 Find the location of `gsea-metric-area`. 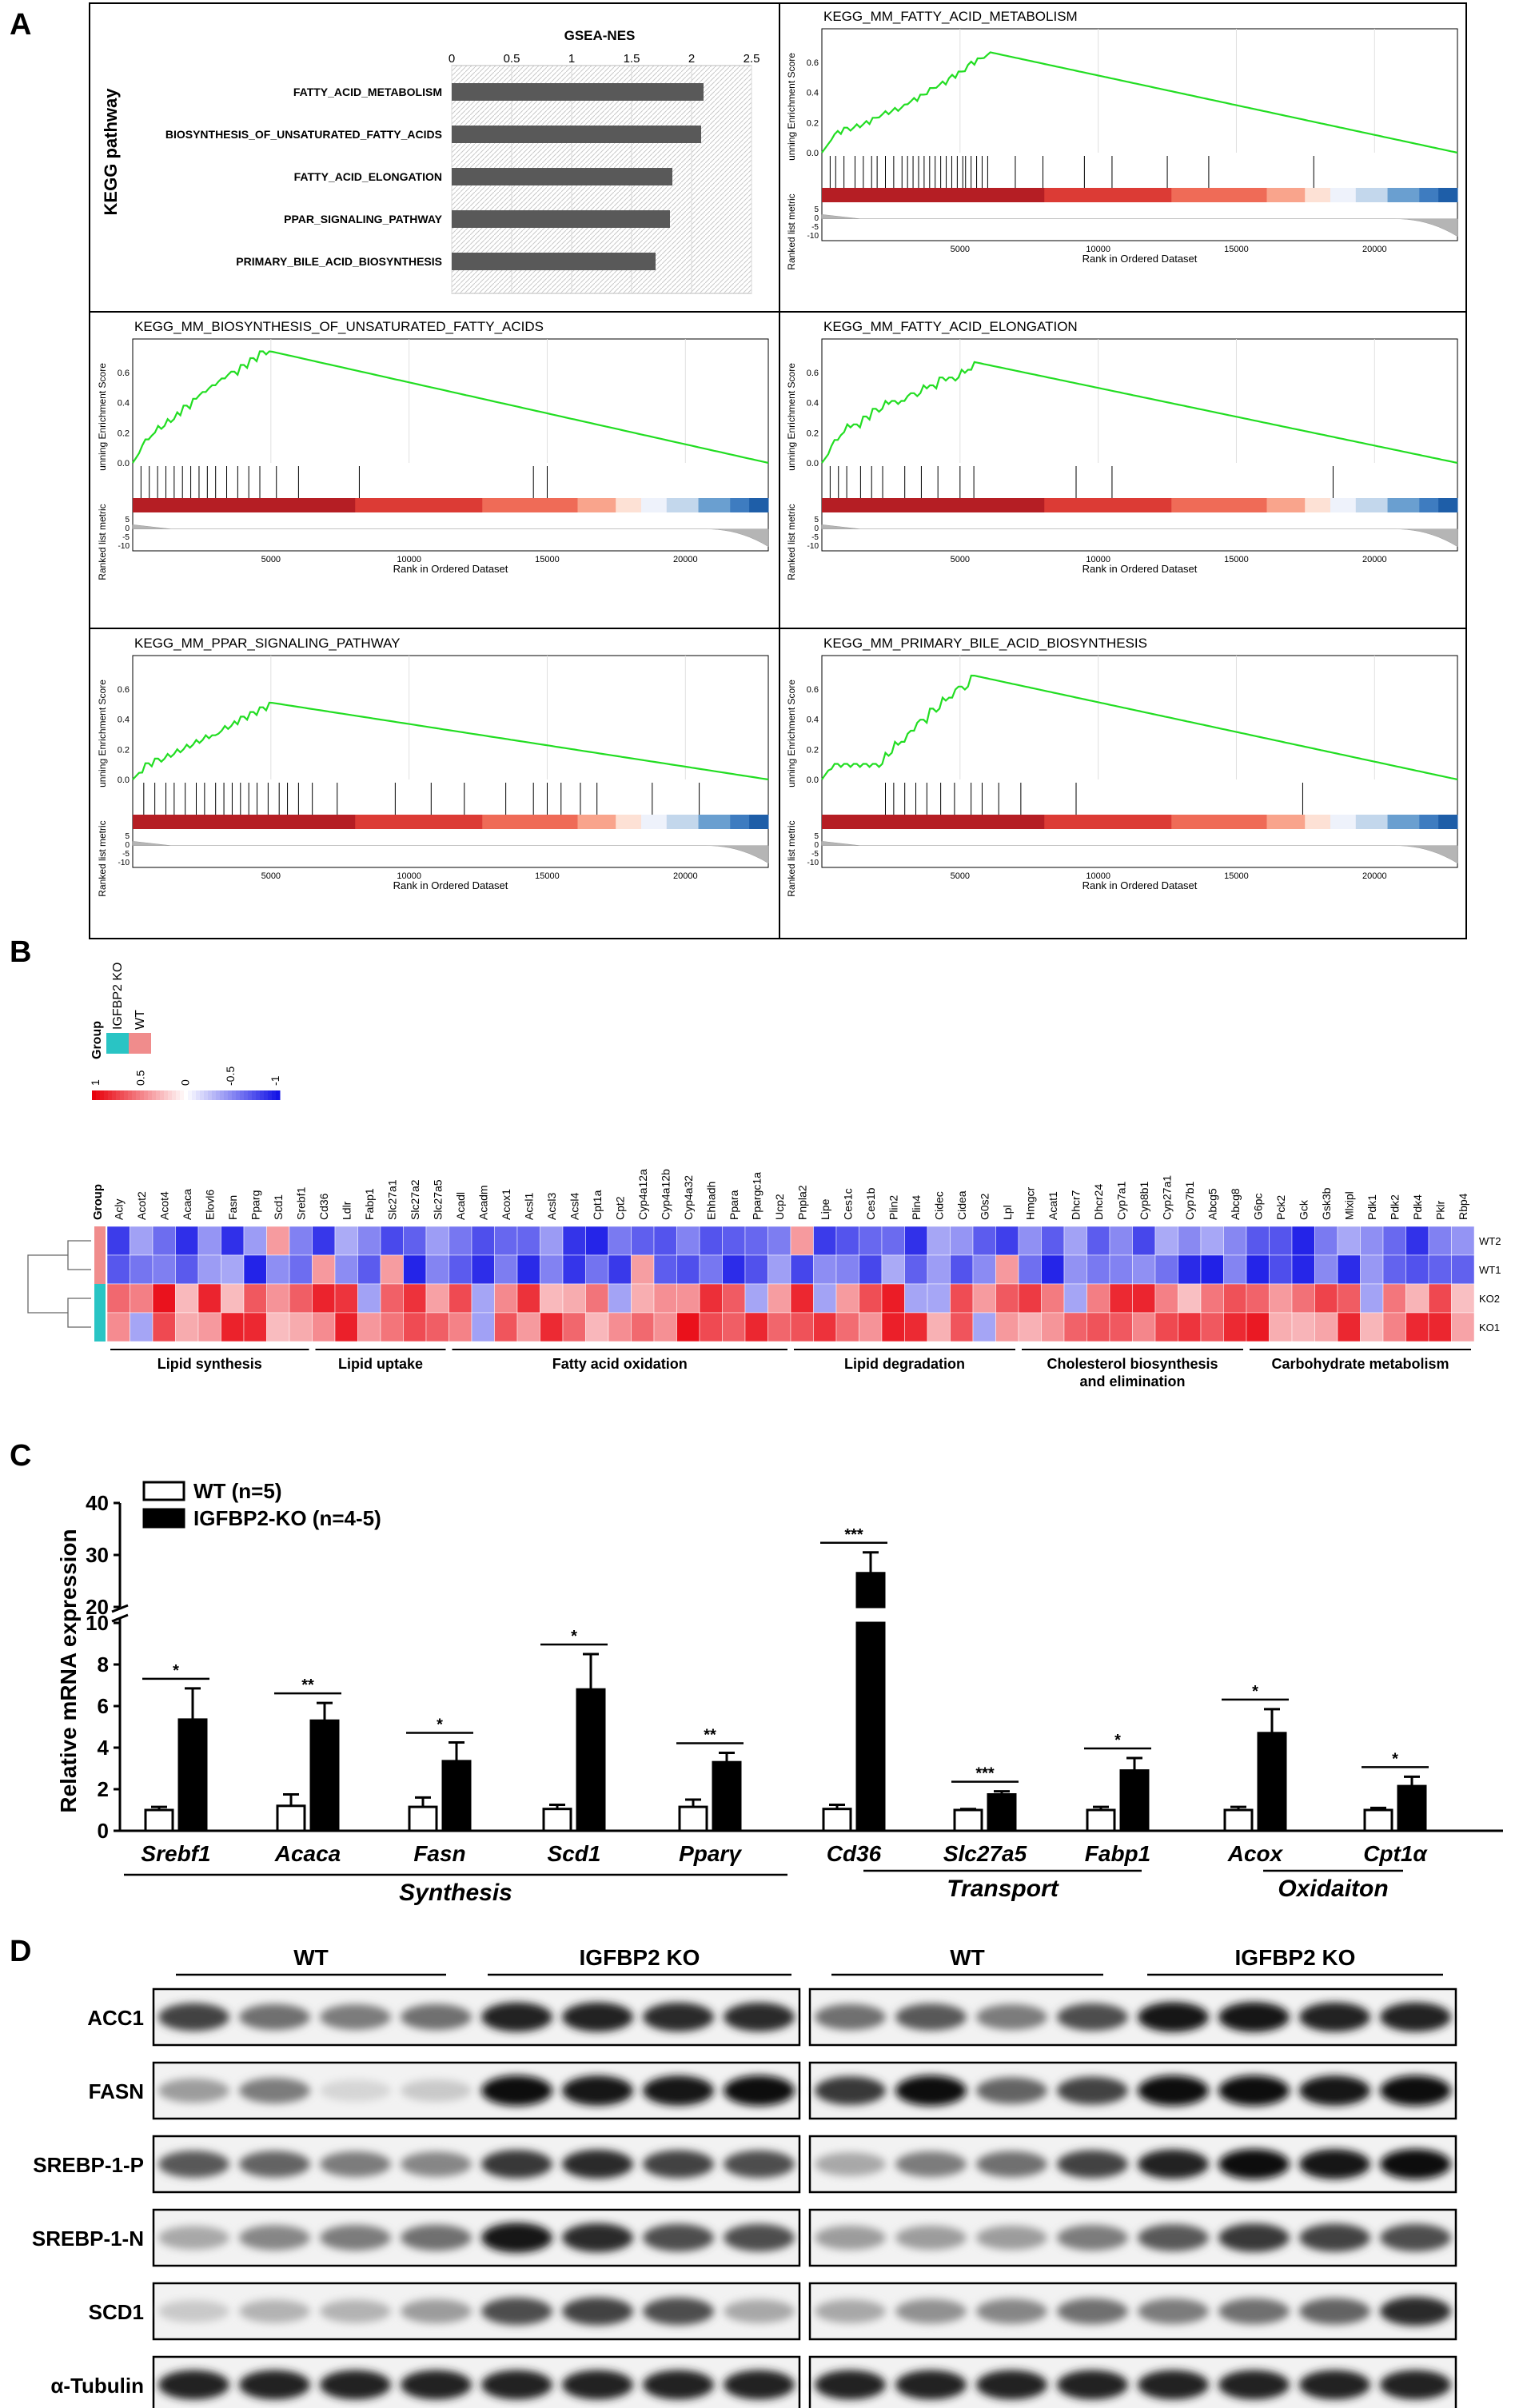

gsea-metric-area is located at coordinates (450, 852).